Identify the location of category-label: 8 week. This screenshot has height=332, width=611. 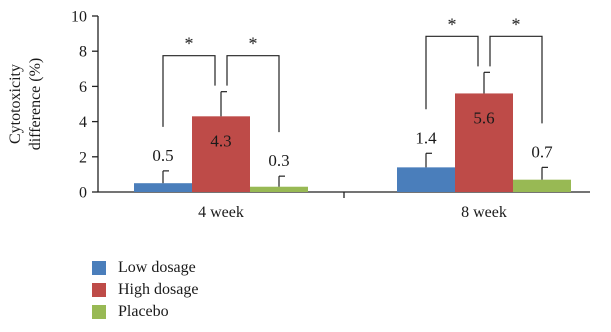
(484, 212).